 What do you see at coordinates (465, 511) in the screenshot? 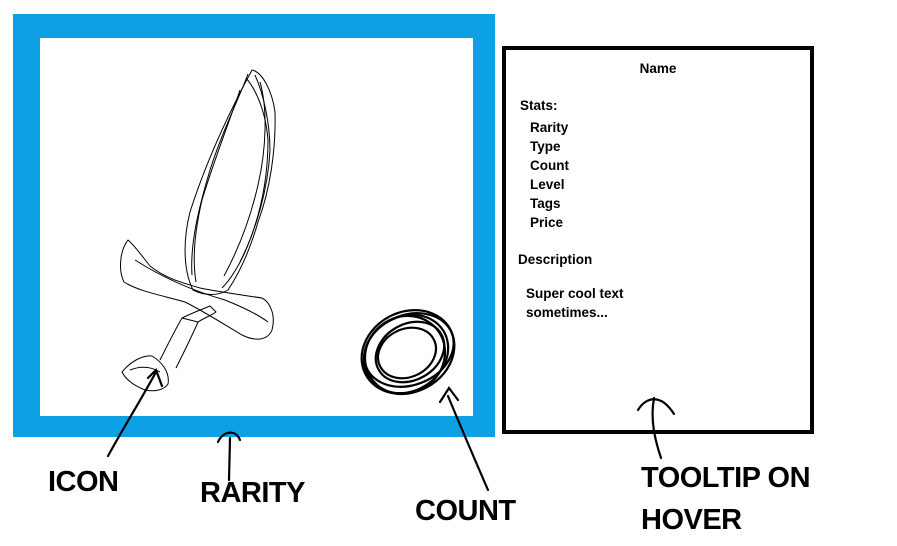
I see `count-annotation: COUNT` at bounding box center [465, 511].